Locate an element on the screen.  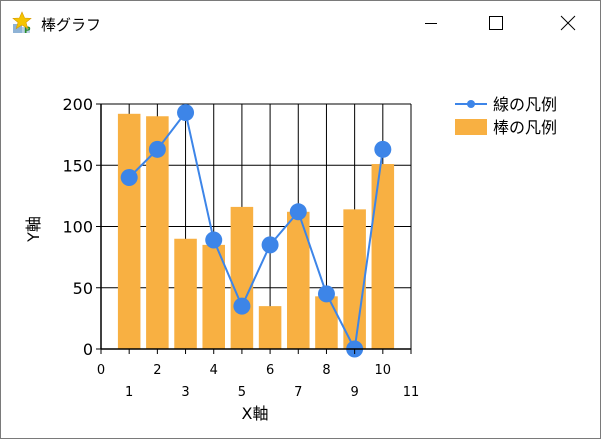
maximize-button is located at coordinates (495, 23).